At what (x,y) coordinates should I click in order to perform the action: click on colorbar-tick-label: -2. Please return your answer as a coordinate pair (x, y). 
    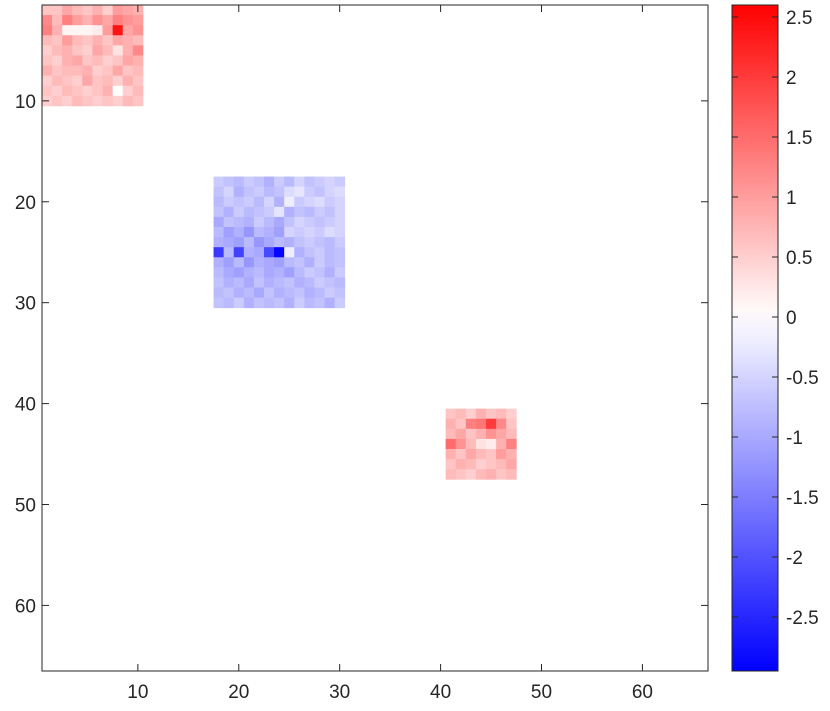
    Looking at the image, I should click on (794, 558).